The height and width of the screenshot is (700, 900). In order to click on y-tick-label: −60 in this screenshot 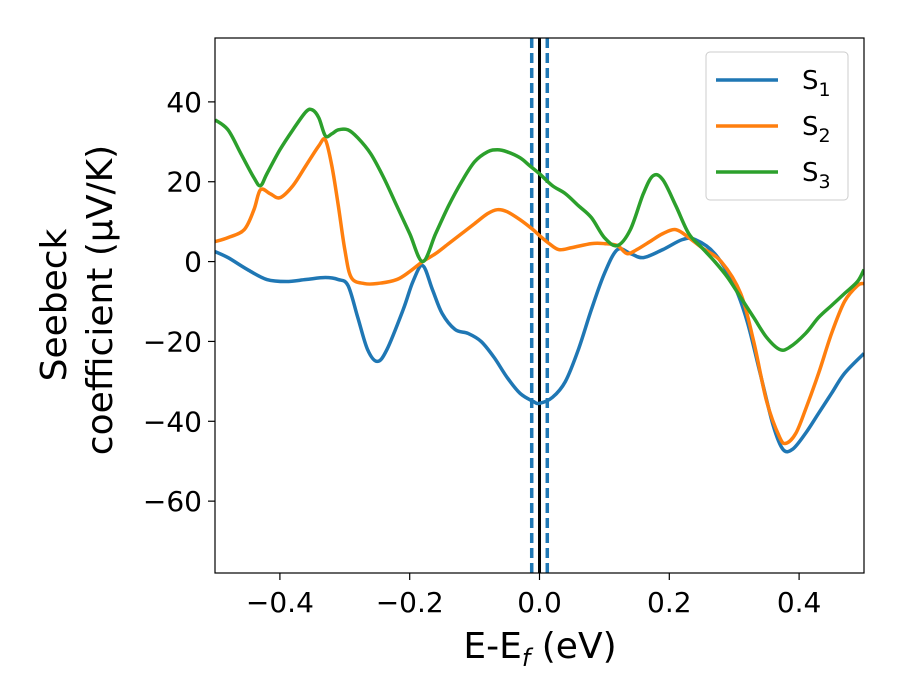, I will do `click(172, 501)`.